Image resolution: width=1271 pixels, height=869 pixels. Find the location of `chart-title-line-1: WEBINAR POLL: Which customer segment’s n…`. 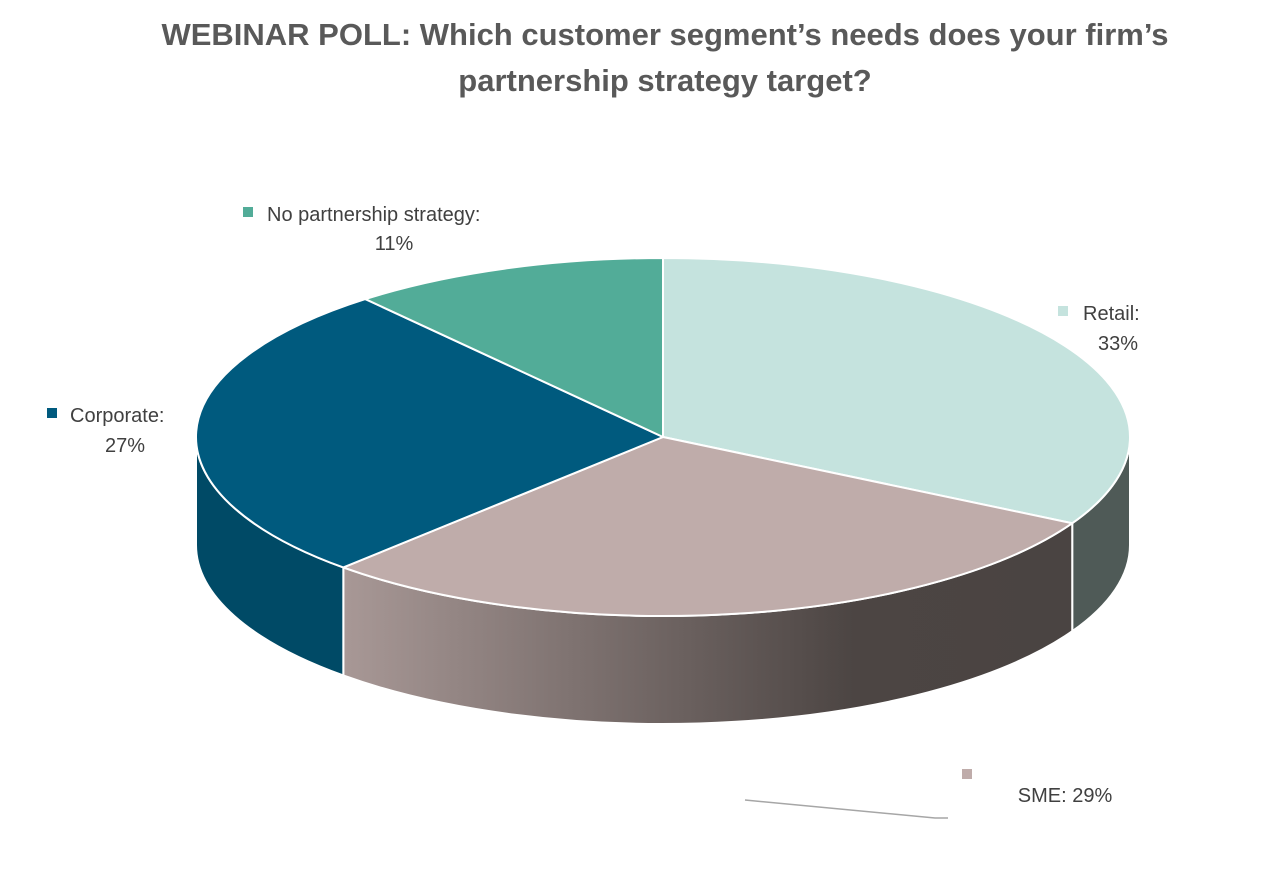

chart-title-line-1: WEBINAR POLL: Which customer segment’s n… is located at coordinates (665, 34).